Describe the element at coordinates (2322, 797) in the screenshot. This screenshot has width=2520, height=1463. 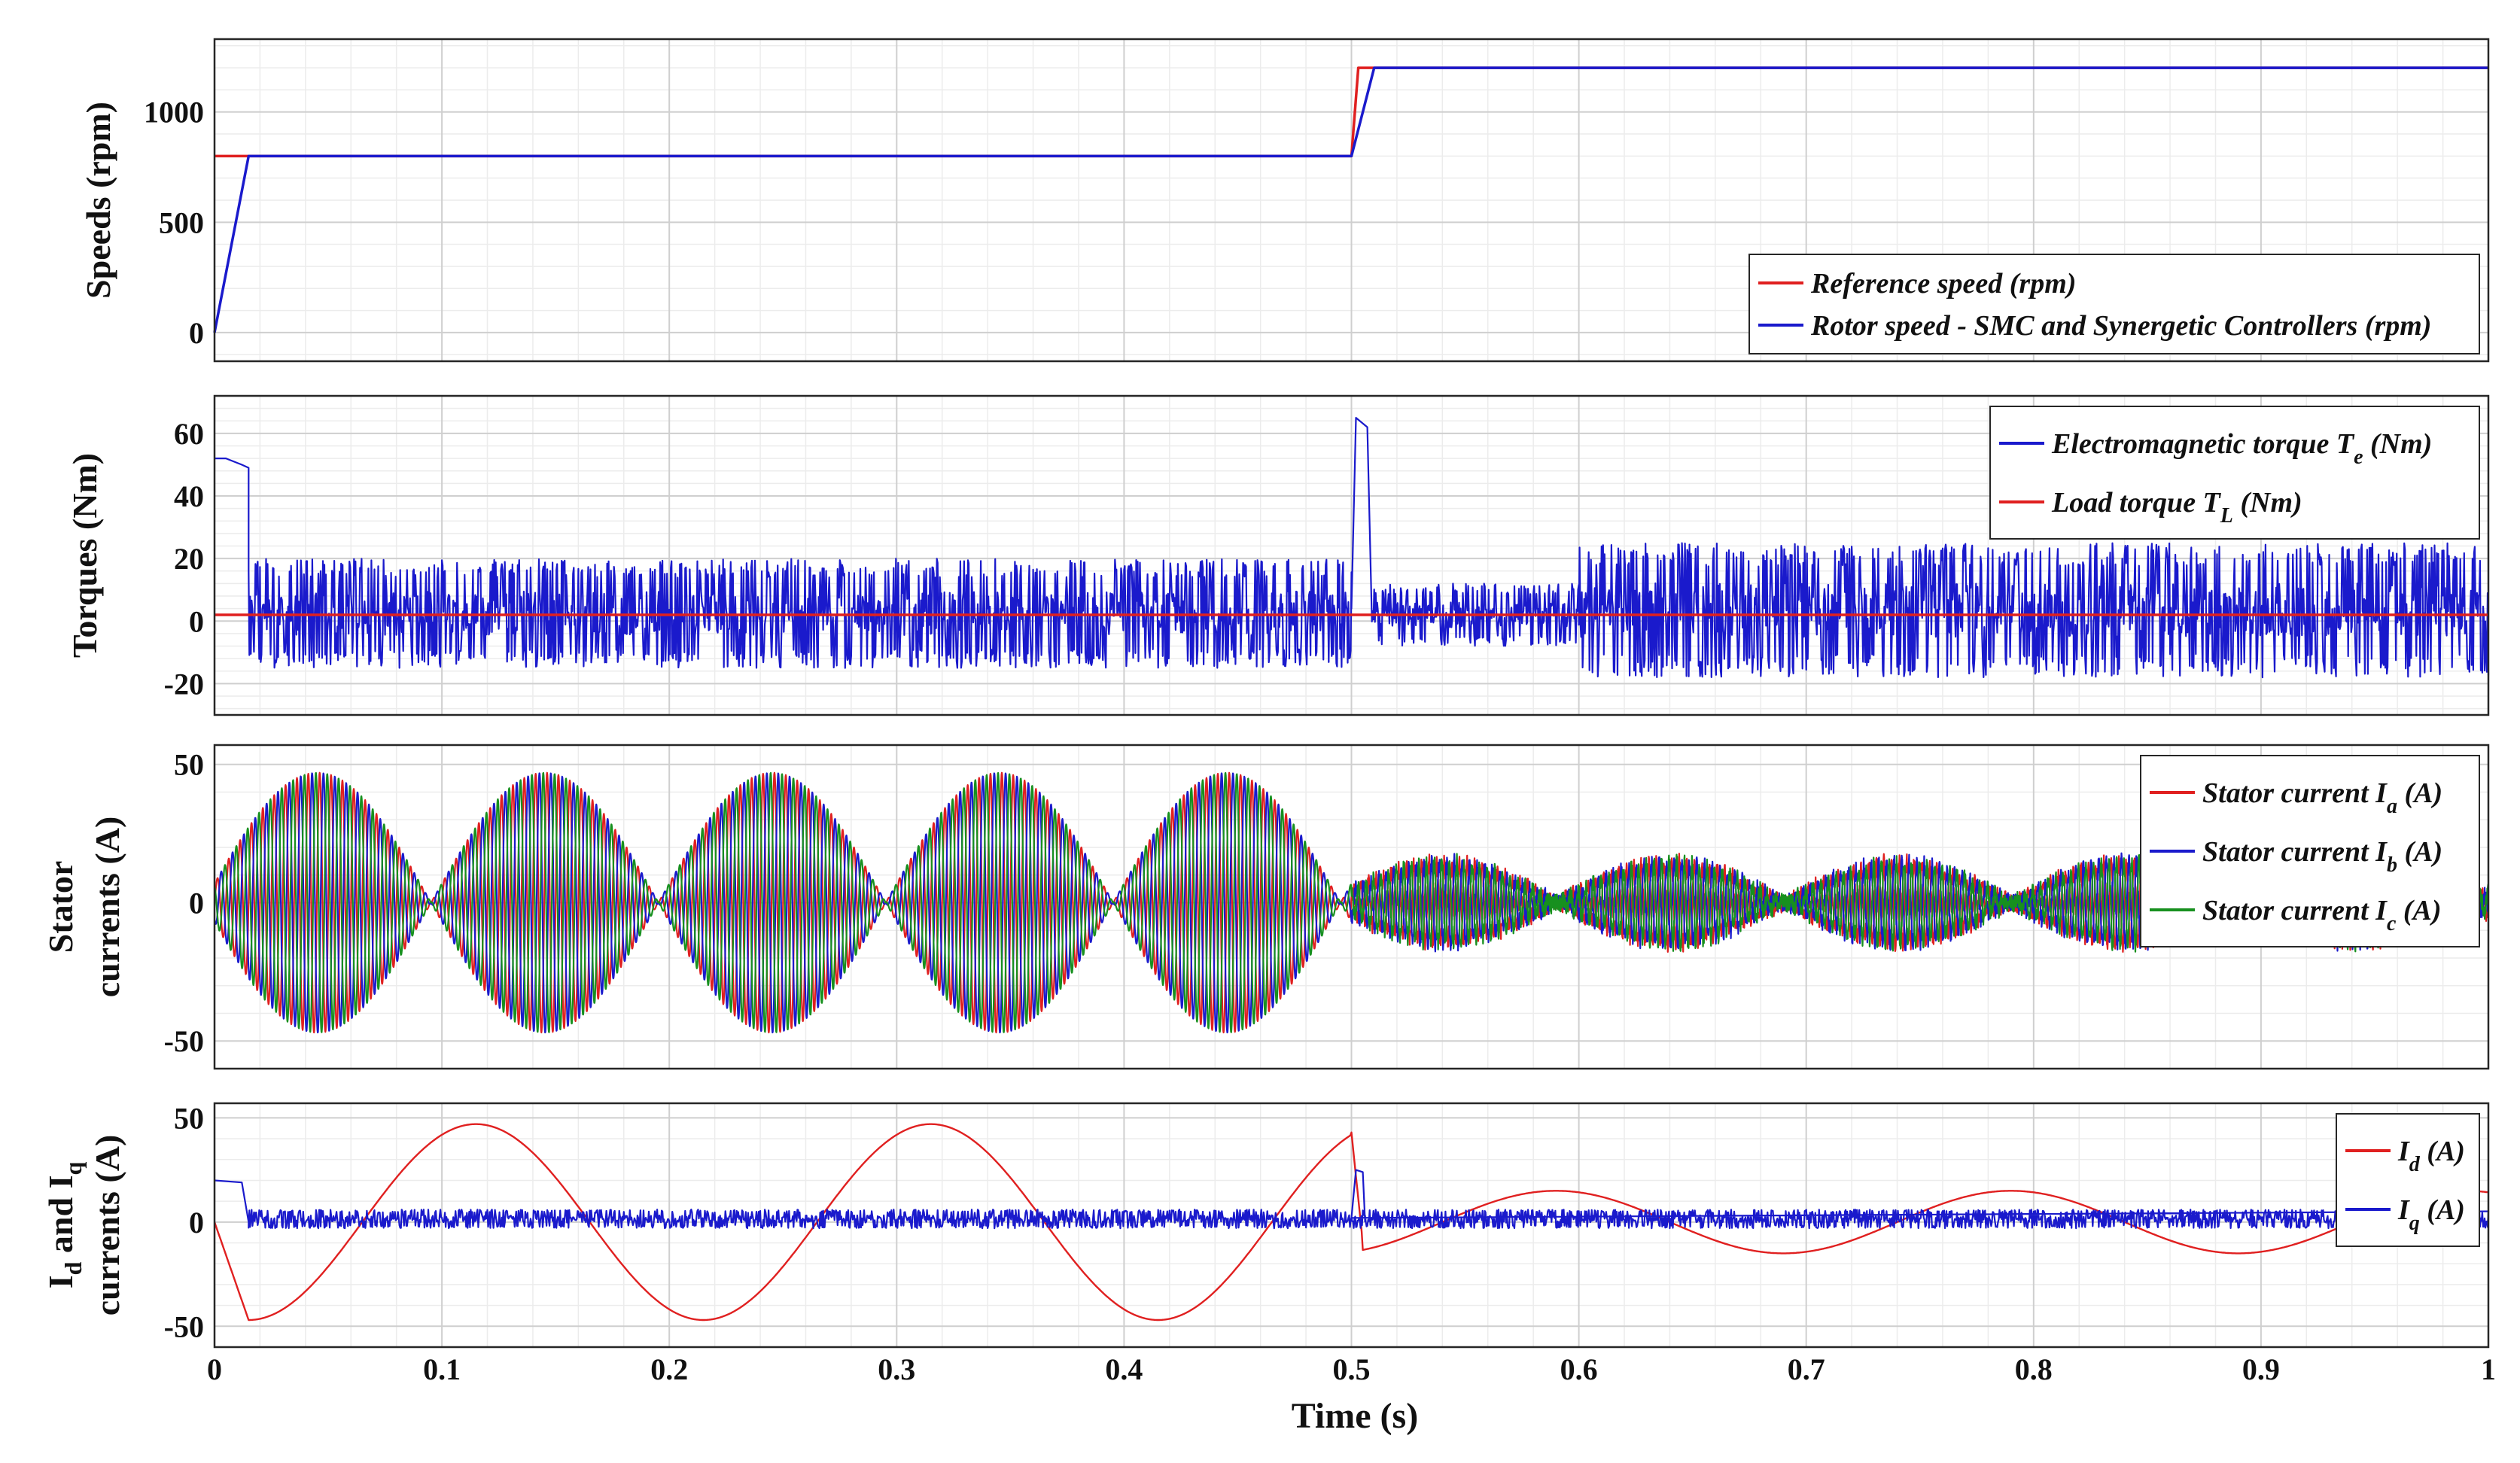
I see `legend-entry-label: Stator current Ia (A)` at that location.